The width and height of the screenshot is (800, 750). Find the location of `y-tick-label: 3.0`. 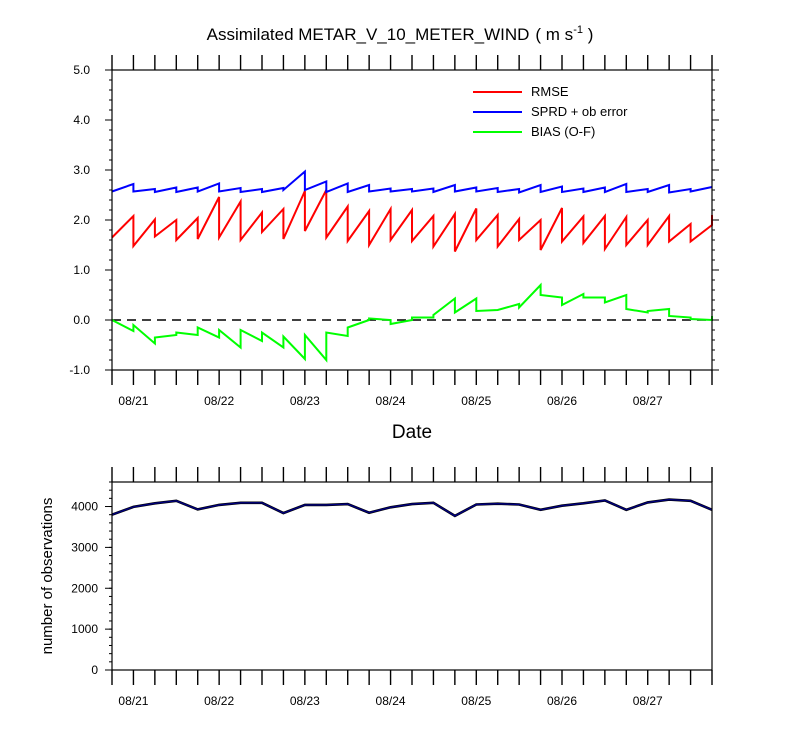

y-tick-label: 3.0 is located at coordinates (81, 170).